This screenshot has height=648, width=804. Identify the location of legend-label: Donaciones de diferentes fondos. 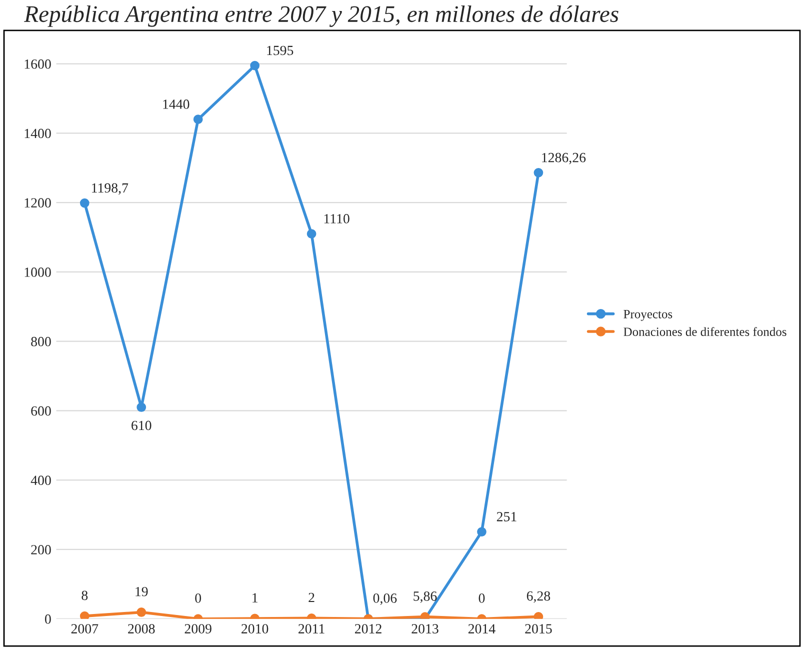
(705, 331).